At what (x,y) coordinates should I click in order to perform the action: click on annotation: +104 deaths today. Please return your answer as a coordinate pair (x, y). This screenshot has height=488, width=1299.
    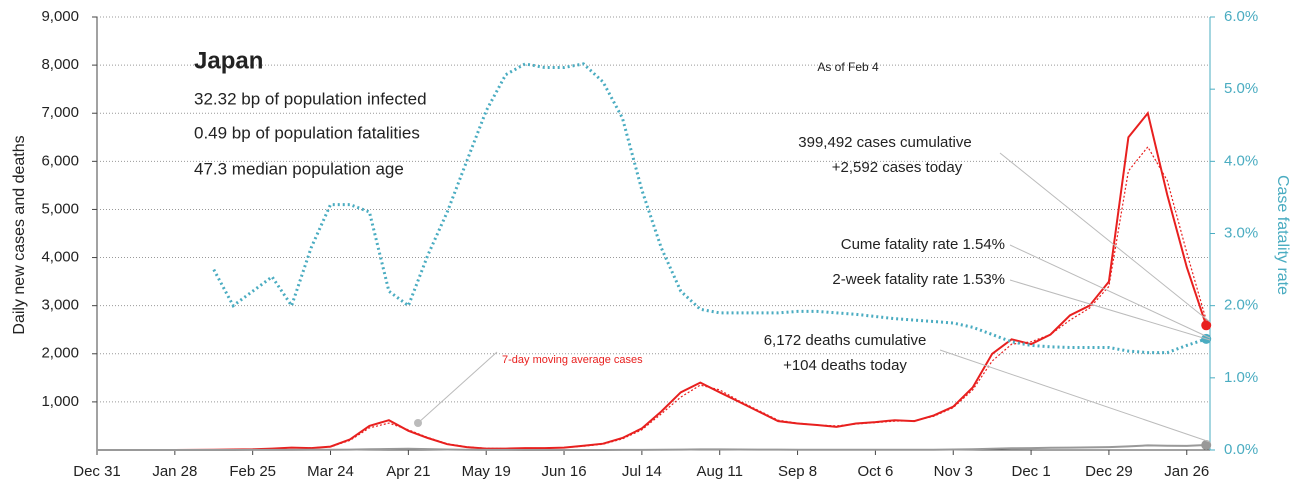
    Looking at the image, I should click on (845, 365).